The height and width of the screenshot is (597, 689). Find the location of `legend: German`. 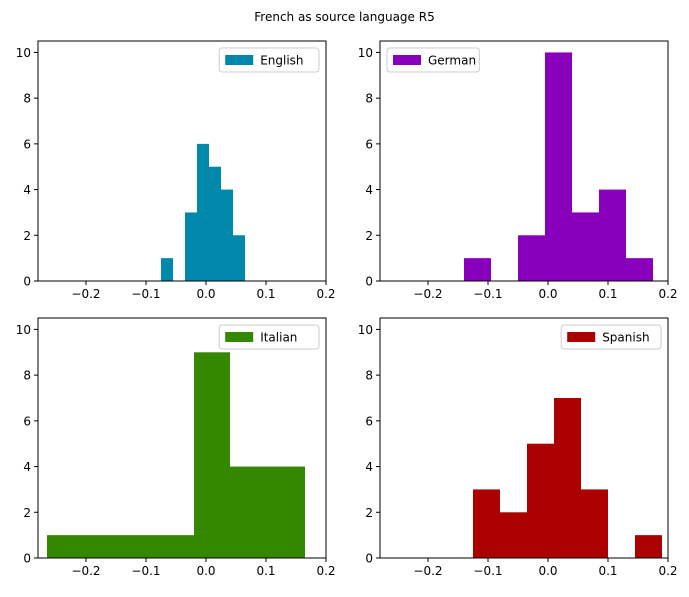

legend: German is located at coordinates (433, 60).